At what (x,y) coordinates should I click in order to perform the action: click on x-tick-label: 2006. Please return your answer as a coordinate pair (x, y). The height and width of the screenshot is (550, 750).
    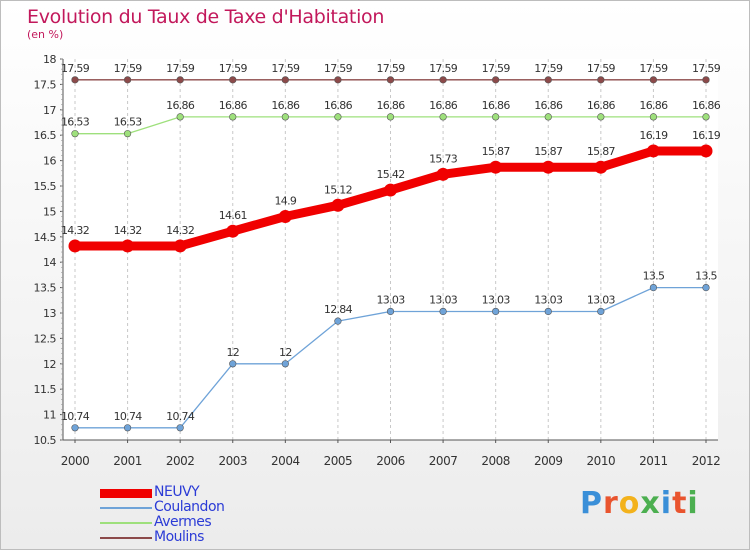
    Looking at the image, I should click on (390, 461).